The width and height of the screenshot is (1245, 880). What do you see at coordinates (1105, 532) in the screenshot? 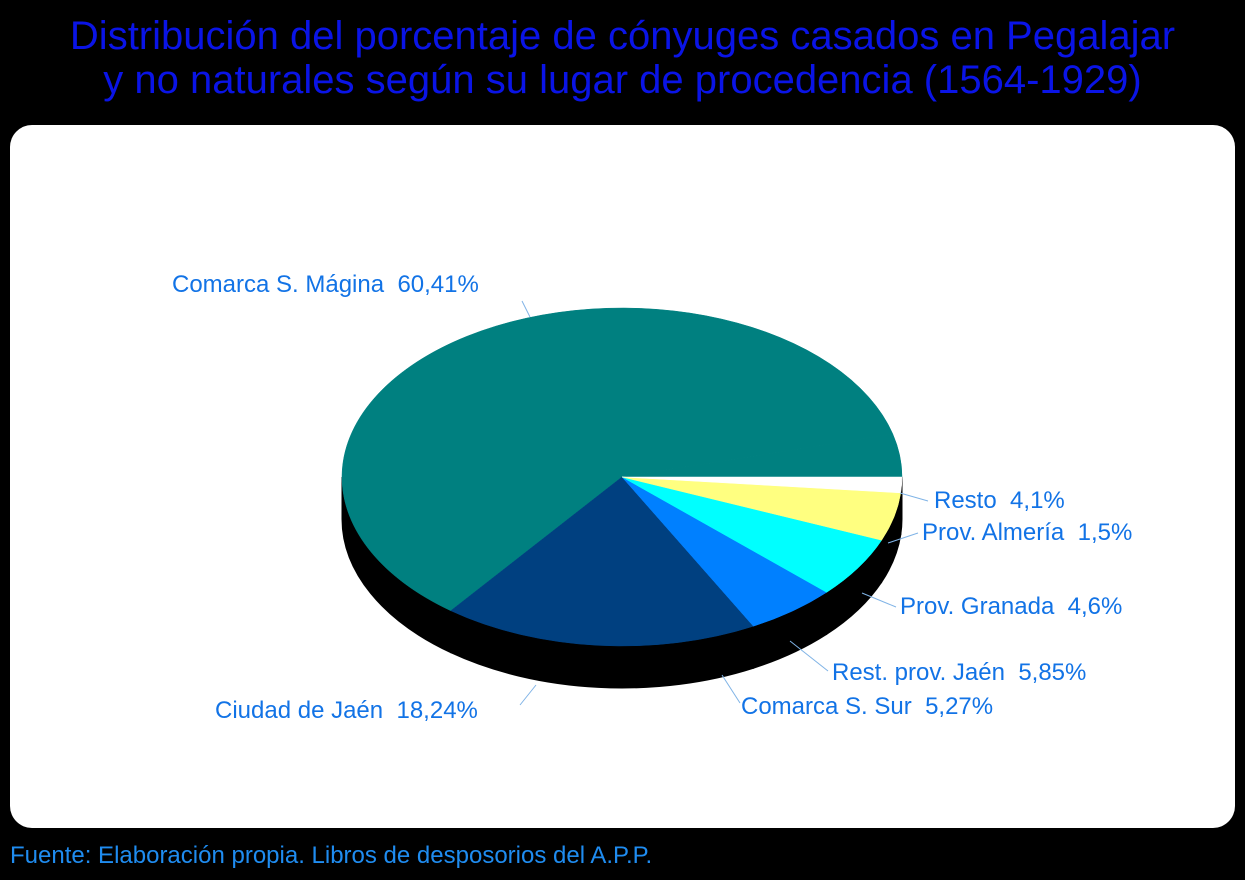
I see `slice-label-value: 1,5%` at bounding box center [1105, 532].